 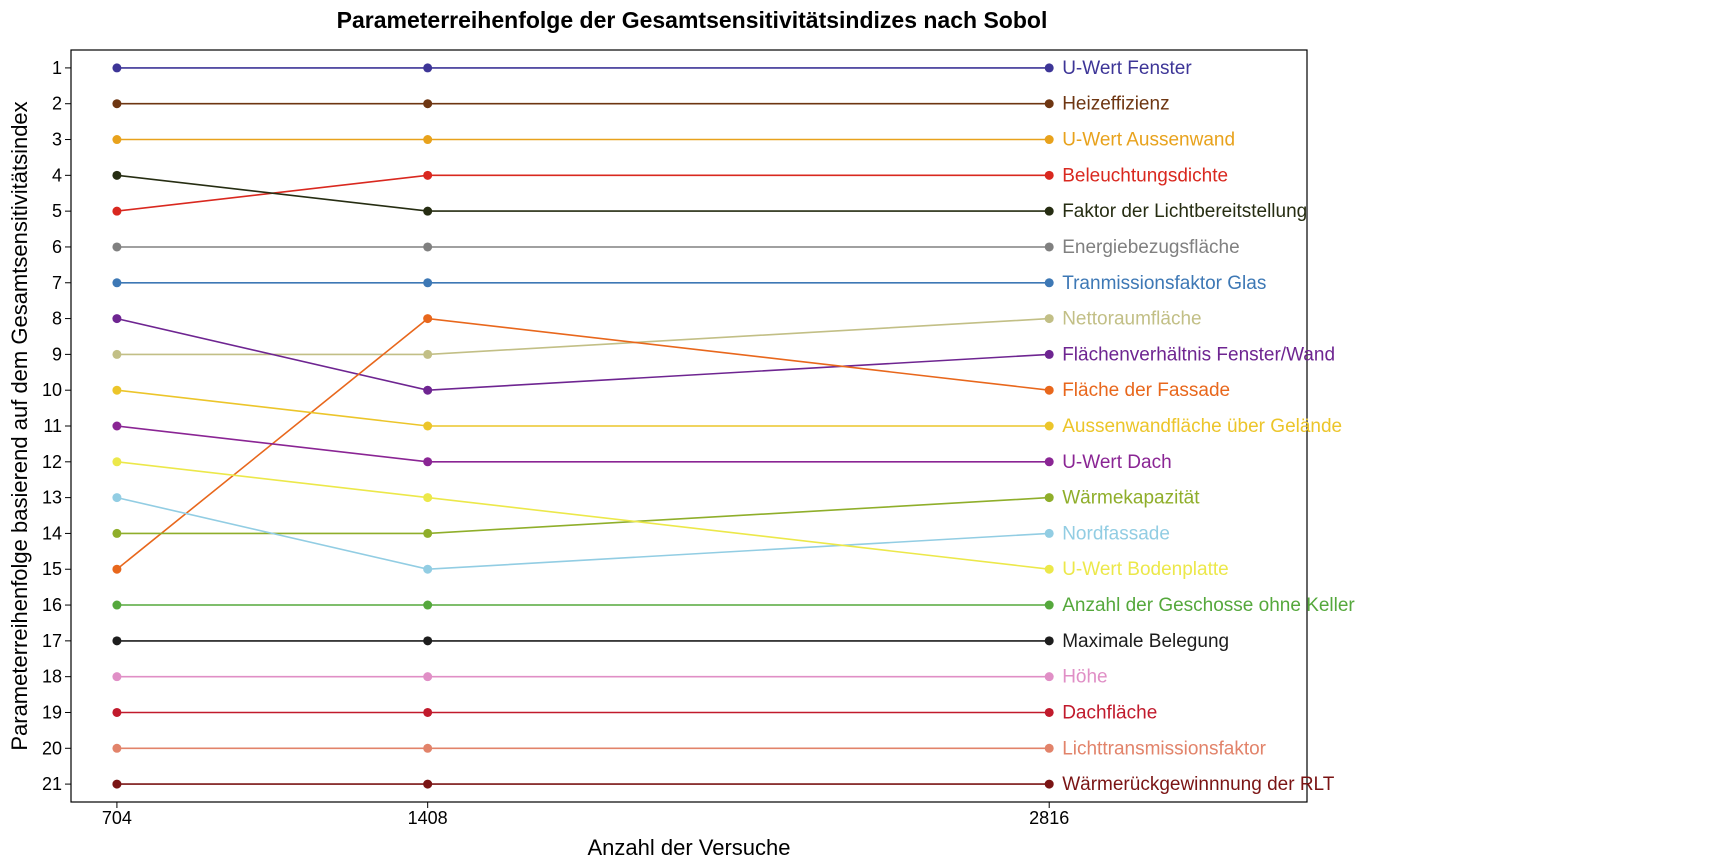 I want to click on series: Beleuchtungsdichte, so click(x=670, y=190).